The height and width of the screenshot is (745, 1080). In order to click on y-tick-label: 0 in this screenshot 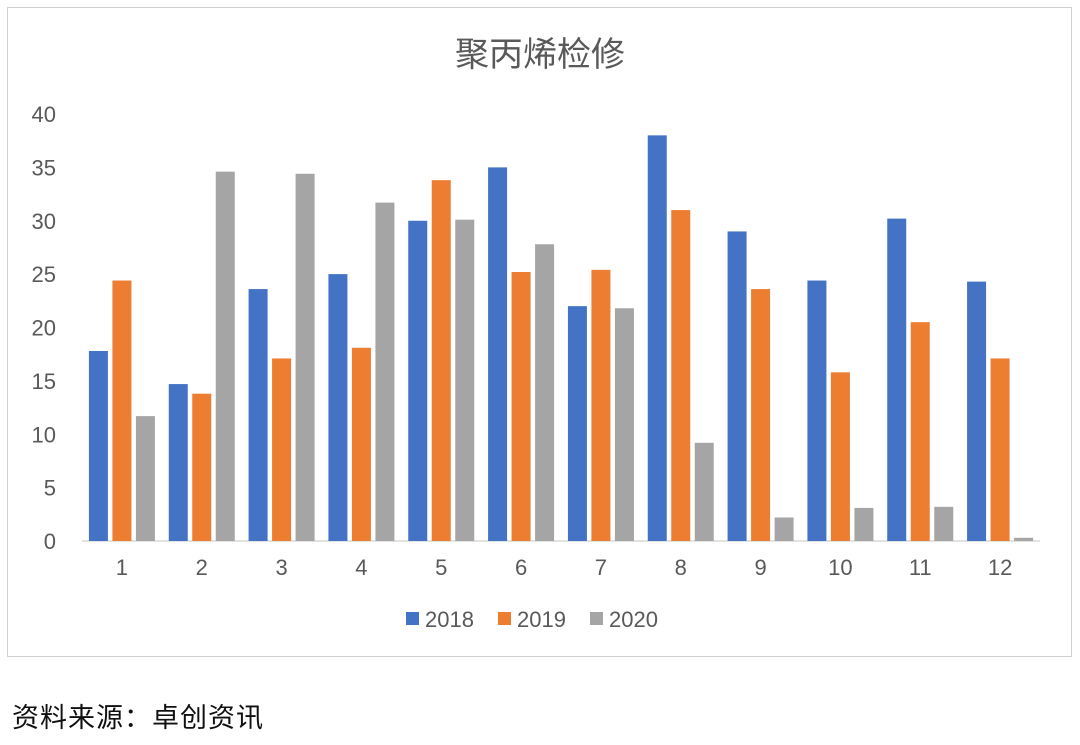, I will do `click(50, 541)`.